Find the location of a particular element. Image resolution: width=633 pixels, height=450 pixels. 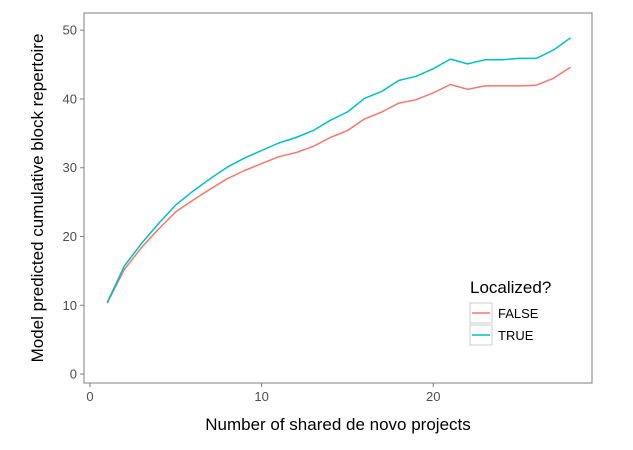

y-tick-label: 20 is located at coordinates (70, 236).